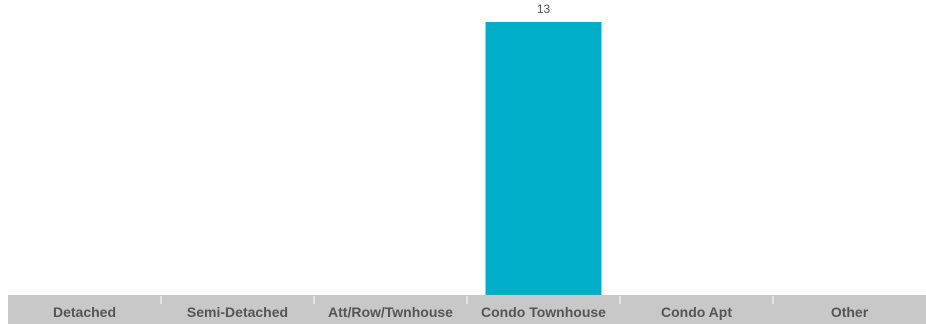 This screenshot has height=324, width=926. I want to click on value-labels-group: 13, so click(544, 9).